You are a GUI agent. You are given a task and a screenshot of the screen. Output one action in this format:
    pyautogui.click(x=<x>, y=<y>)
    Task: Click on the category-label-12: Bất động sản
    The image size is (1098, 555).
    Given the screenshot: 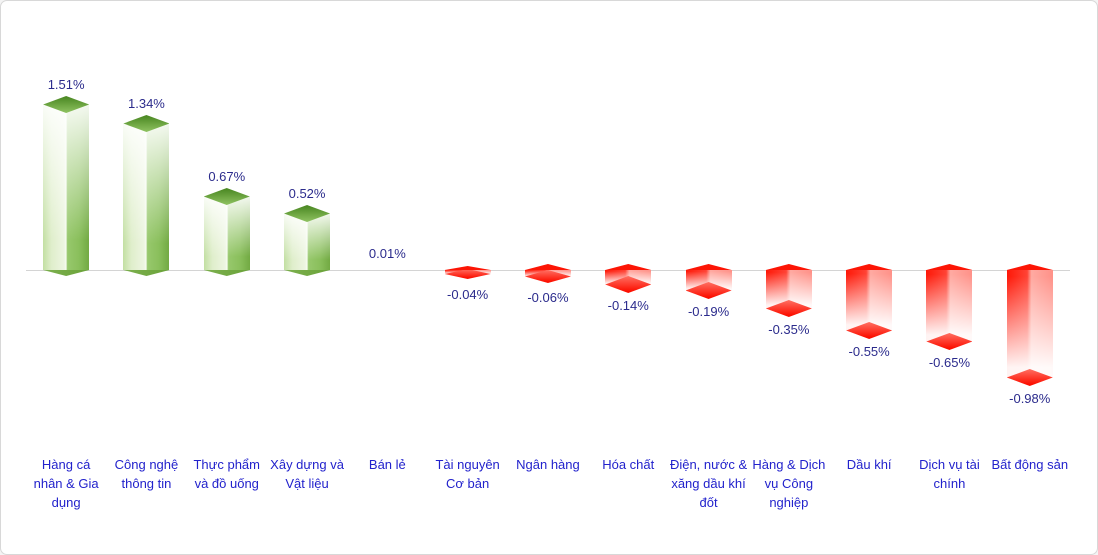 What is the action you would take?
    pyautogui.click(x=1030, y=464)
    